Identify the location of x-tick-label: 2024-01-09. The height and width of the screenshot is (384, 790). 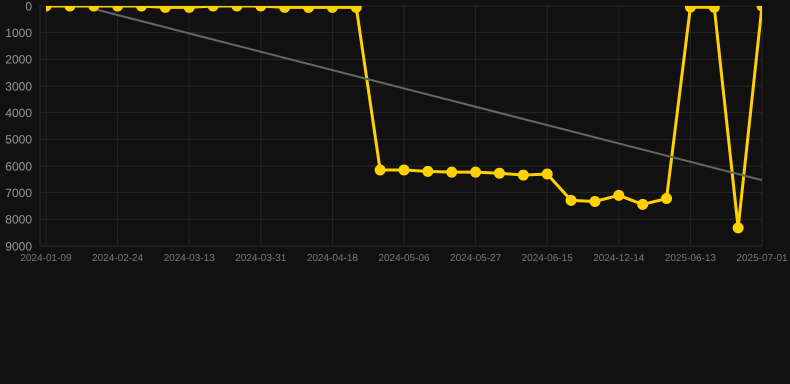
(46, 258).